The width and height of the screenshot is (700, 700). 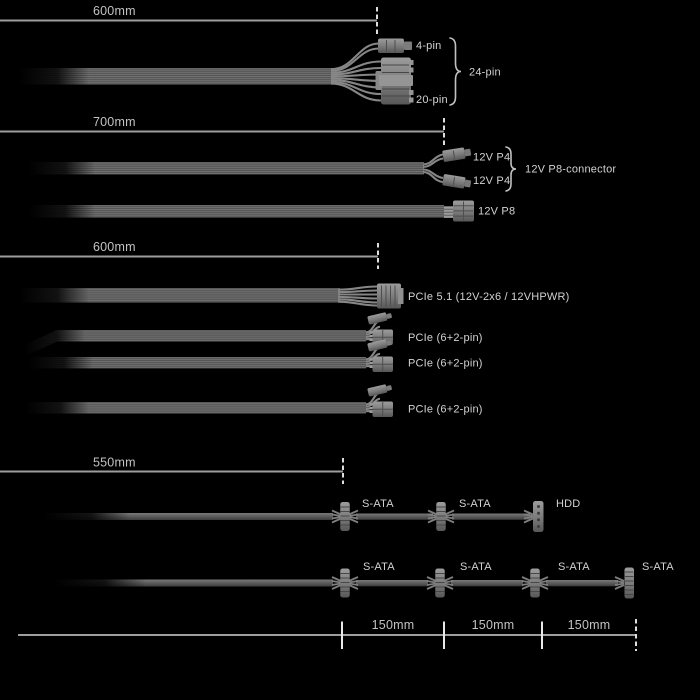 I want to click on pcie2-cable-fade, so click(x=61, y=363).